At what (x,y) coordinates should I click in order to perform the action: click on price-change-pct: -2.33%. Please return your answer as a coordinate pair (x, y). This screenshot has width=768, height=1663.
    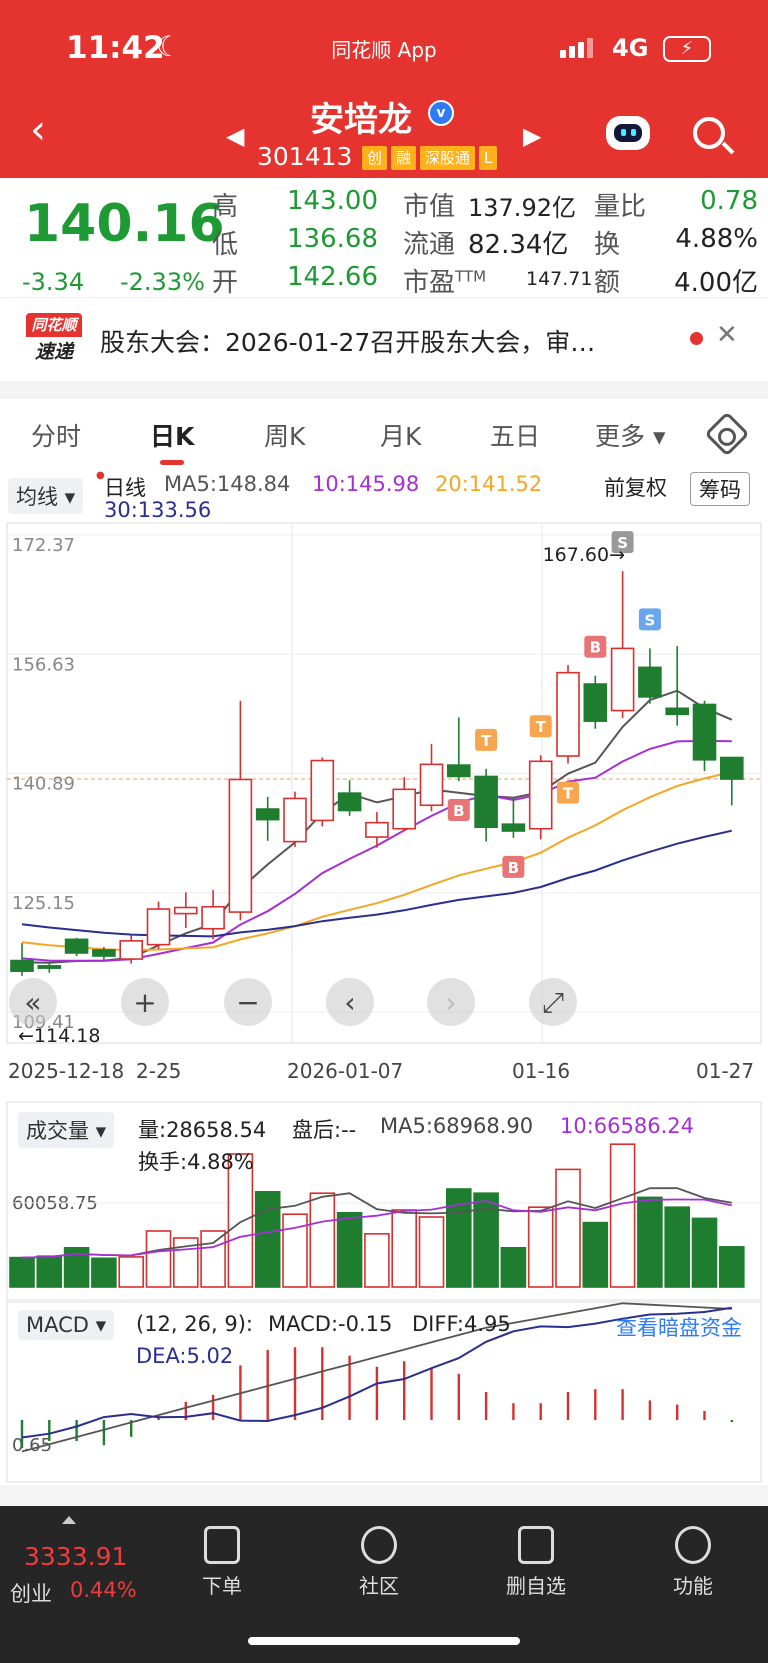
    Looking at the image, I should click on (162, 282).